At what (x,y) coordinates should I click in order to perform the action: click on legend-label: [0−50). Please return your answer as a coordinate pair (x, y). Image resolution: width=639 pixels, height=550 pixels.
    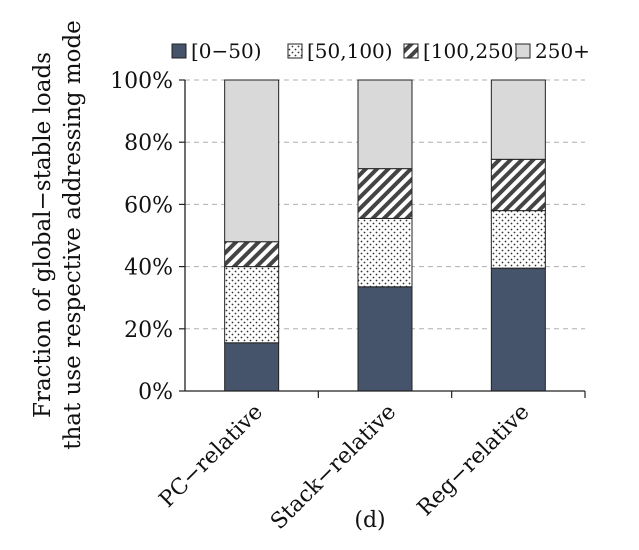
    Looking at the image, I should click on (226, 51).